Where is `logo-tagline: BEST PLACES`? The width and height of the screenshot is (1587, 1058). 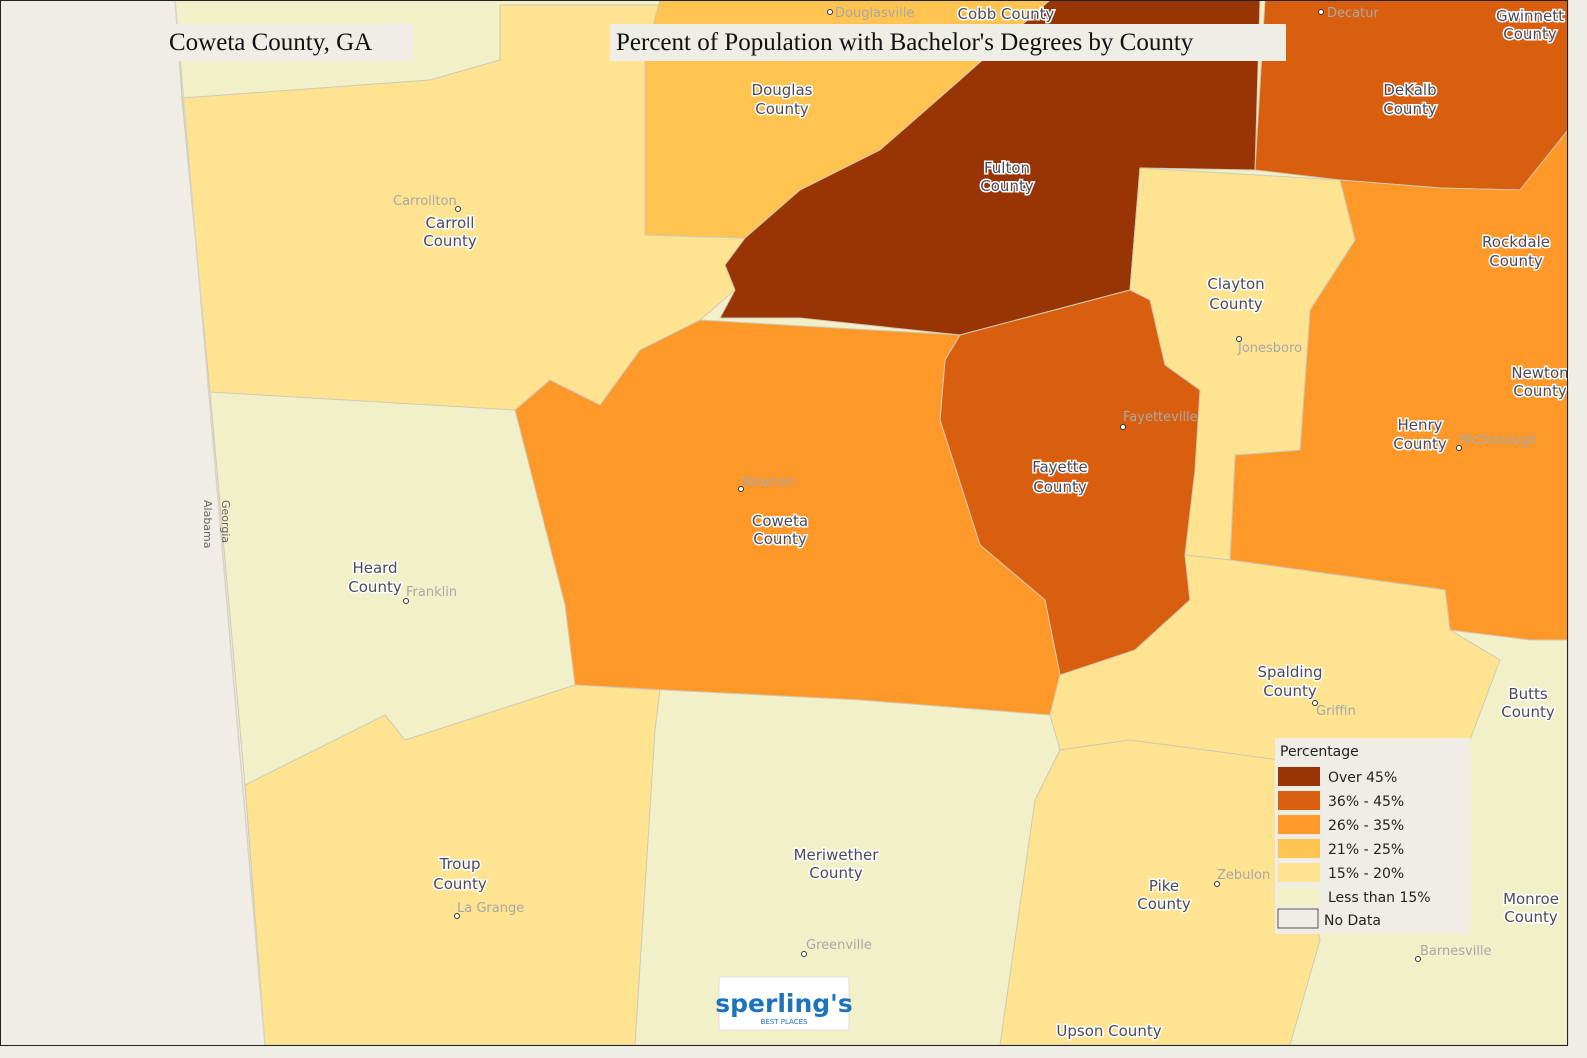 logo-tagline: BEST PLACES is located at coordinates (784, 1022).